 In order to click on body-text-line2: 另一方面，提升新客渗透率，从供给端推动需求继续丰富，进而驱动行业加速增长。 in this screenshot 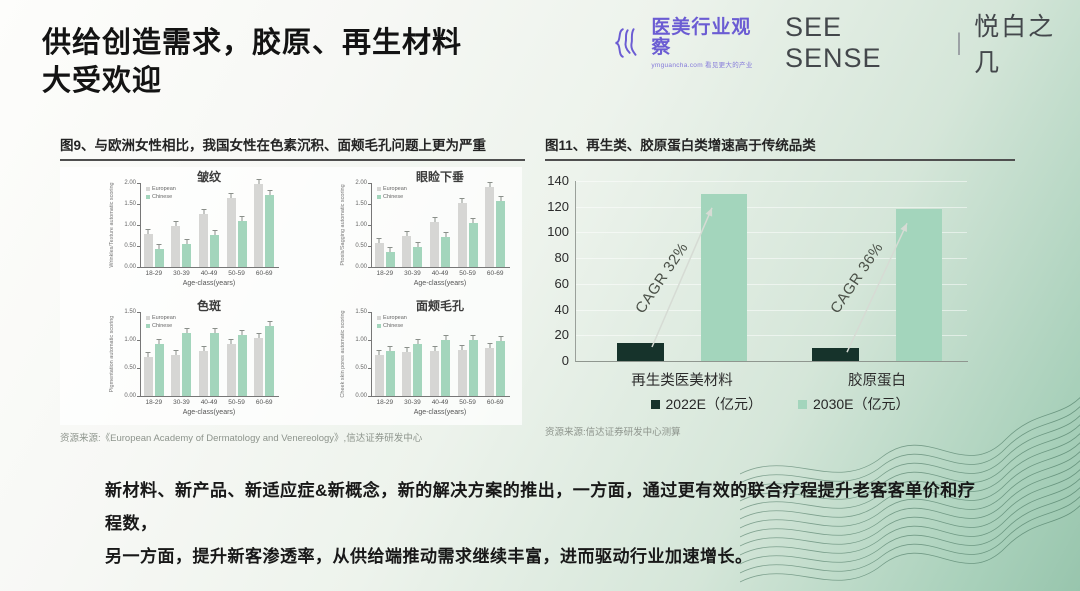, I will do `click(429, 556)`.